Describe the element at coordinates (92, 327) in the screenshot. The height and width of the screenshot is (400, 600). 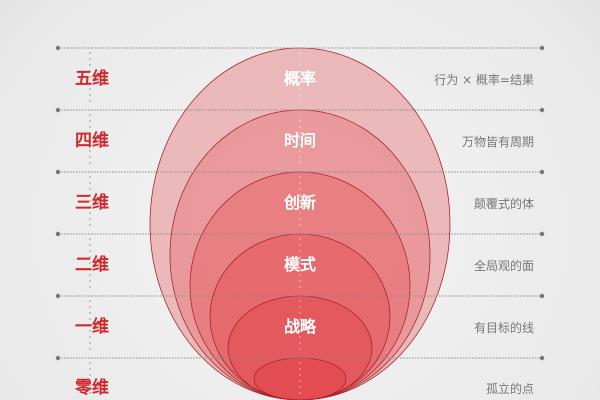
I see `dimension-label: 一维` at that location.